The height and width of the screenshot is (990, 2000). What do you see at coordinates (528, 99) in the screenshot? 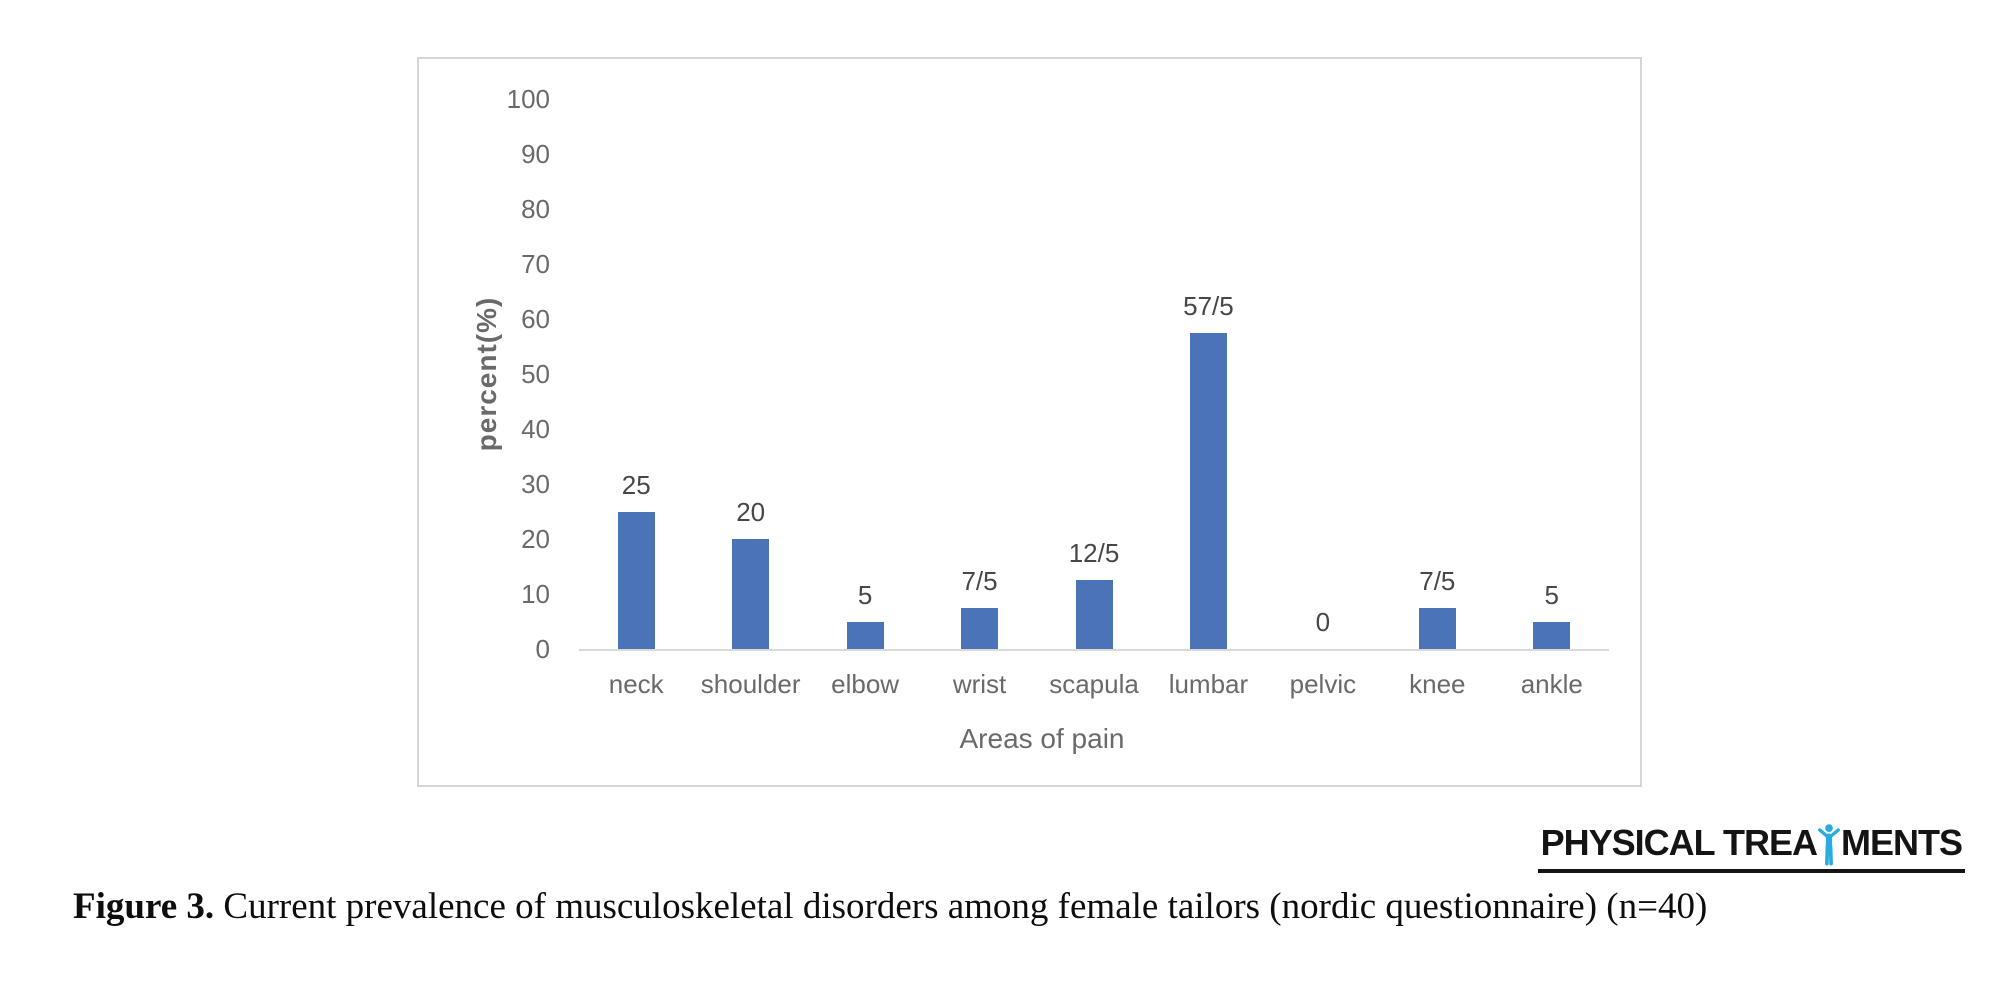
I see `y-tick-label: 100` at bounding box center [528, 99].